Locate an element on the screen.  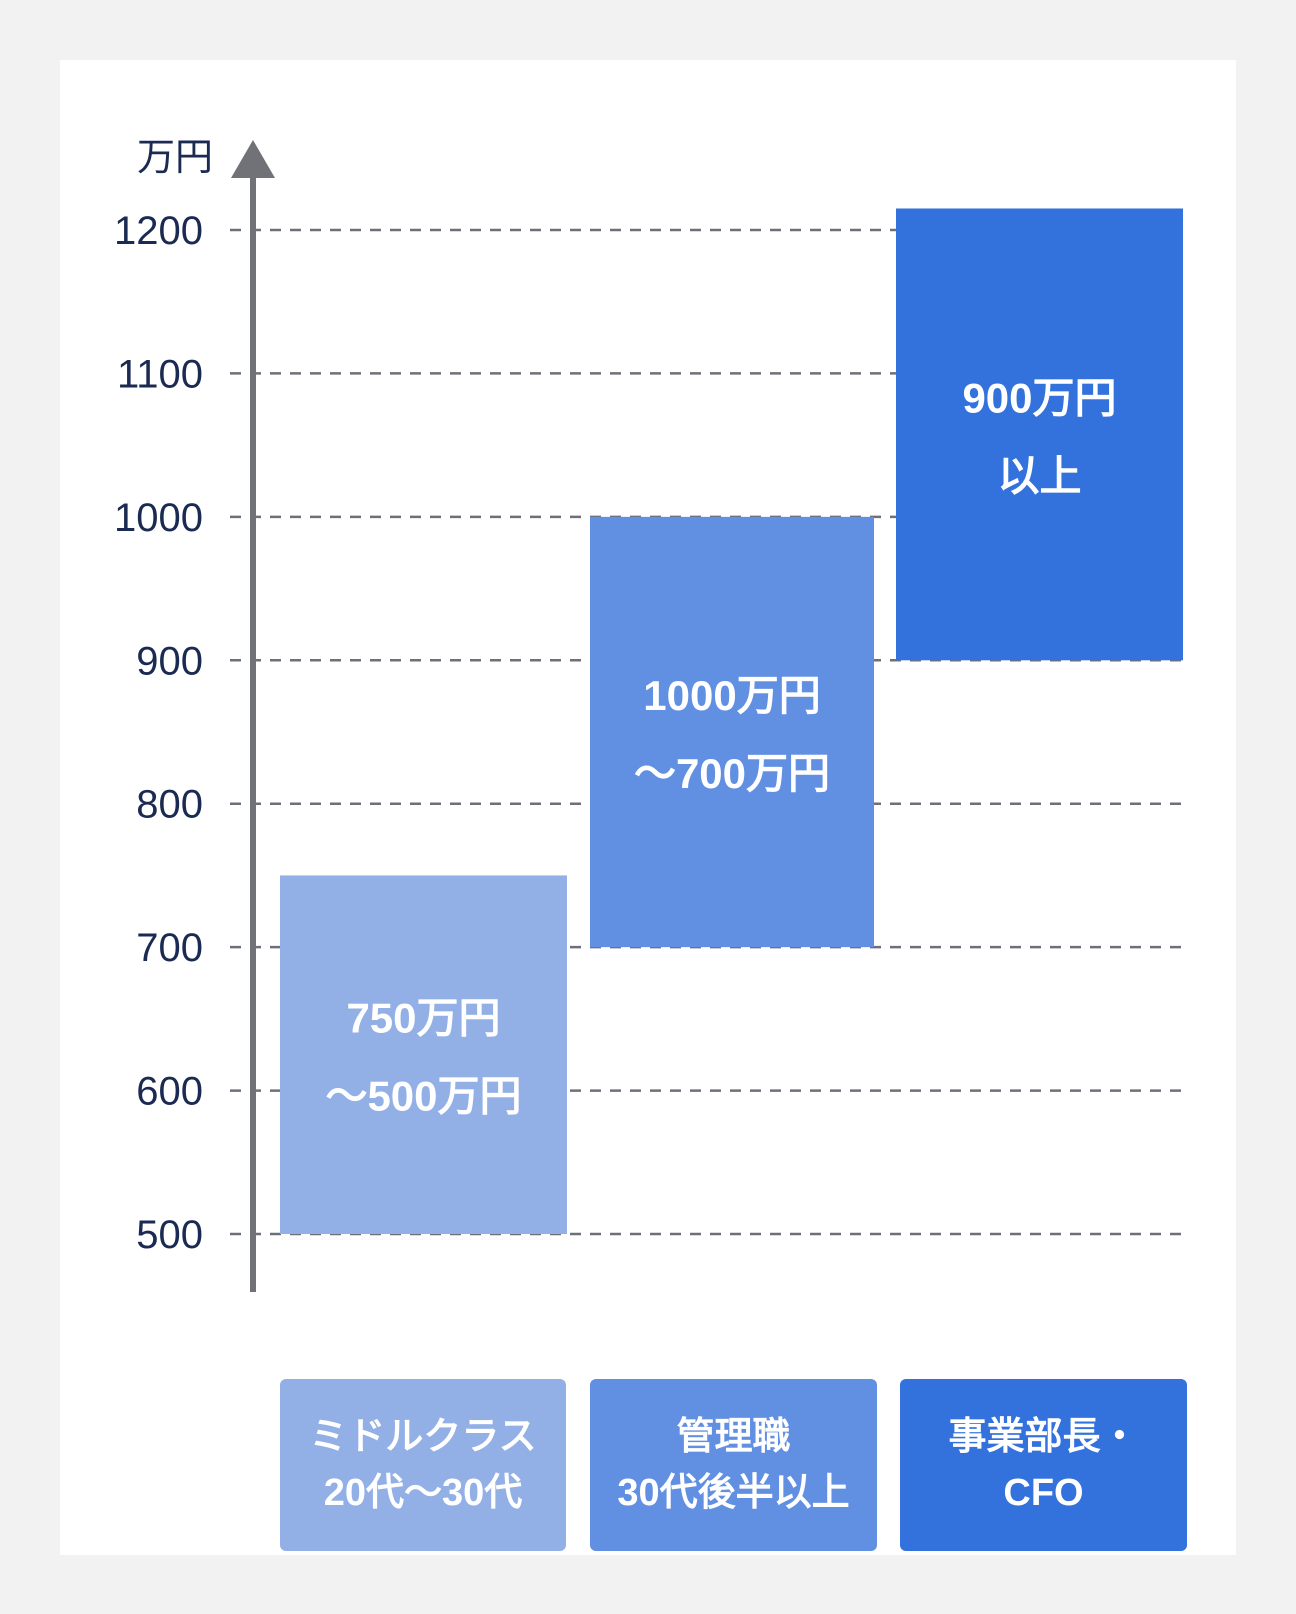
category-label-division-head-cfo: 事業部長・ CFO is located at coordinates (1043, 1465).